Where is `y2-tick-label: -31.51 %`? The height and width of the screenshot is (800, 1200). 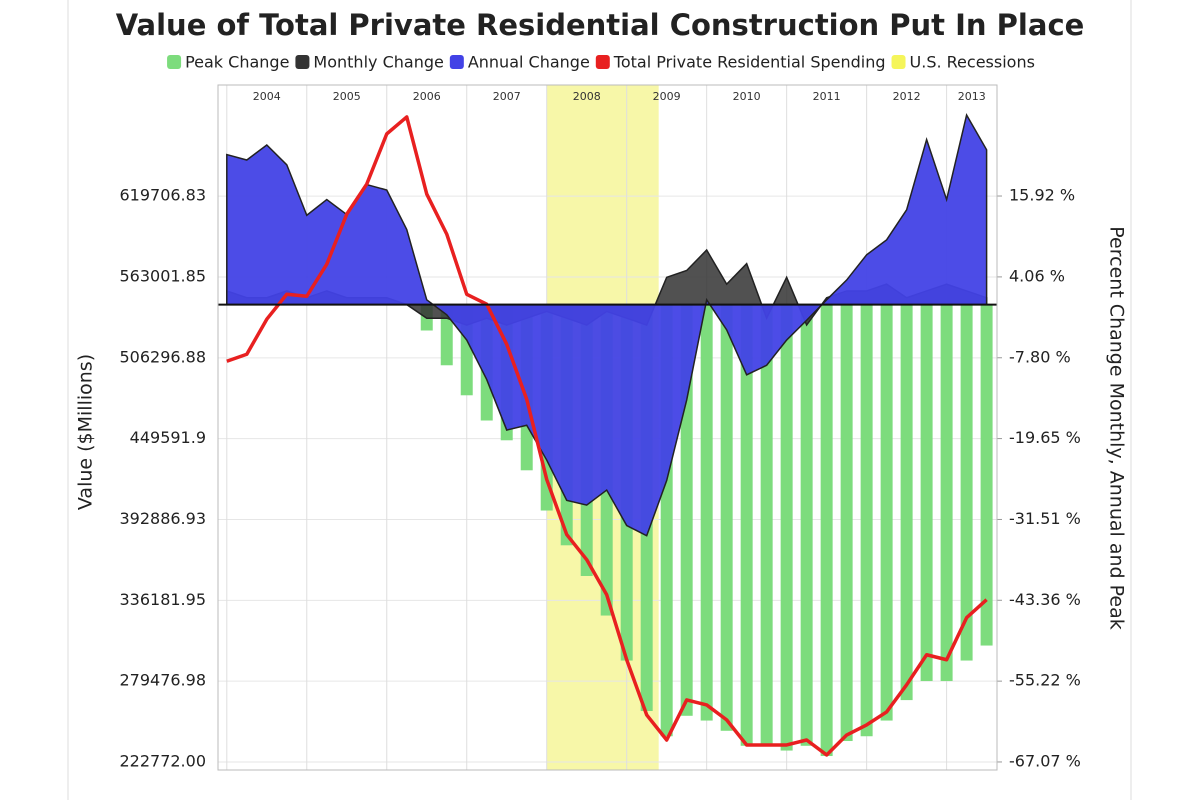 y2-tick-label: -31.51 % is located at coordinates (1045, 518).